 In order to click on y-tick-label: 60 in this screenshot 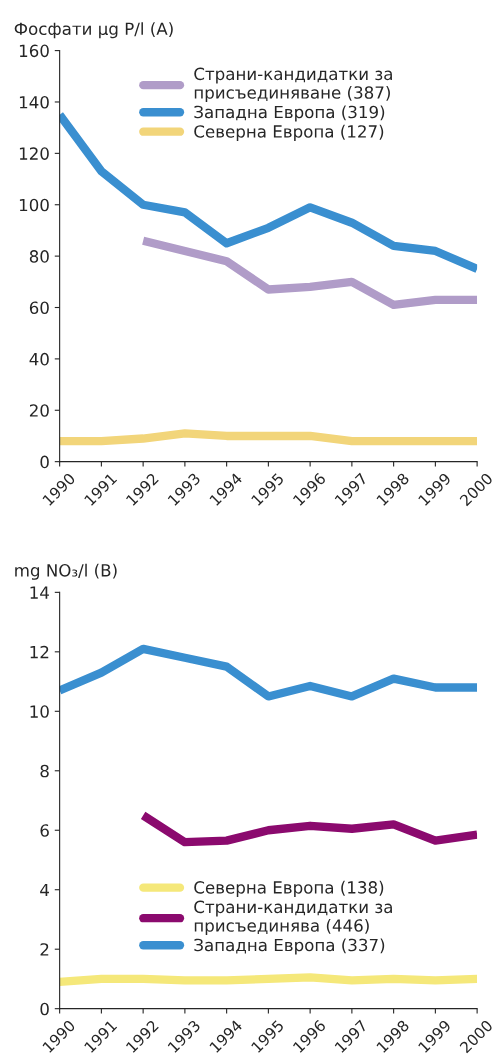, I will do `click(39, 308)`.